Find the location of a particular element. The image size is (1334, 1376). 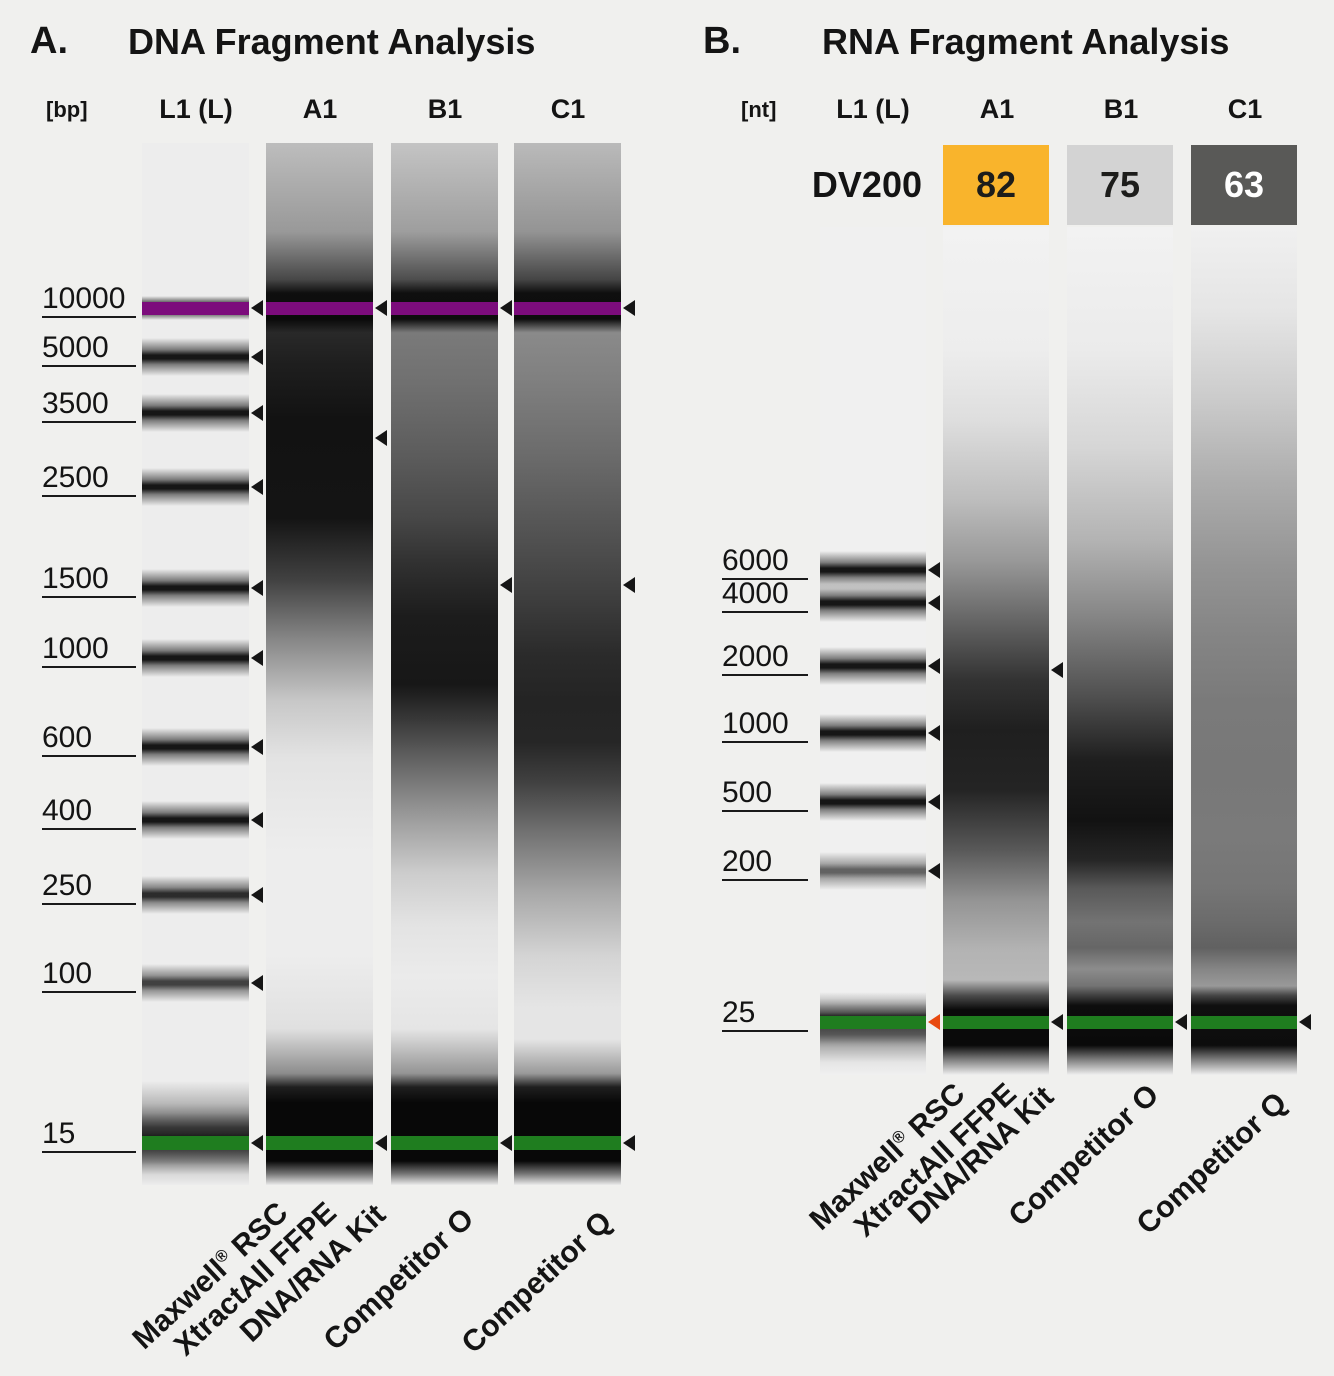

band-size-label-3500: 3500 is located at coordinates (89, 405).